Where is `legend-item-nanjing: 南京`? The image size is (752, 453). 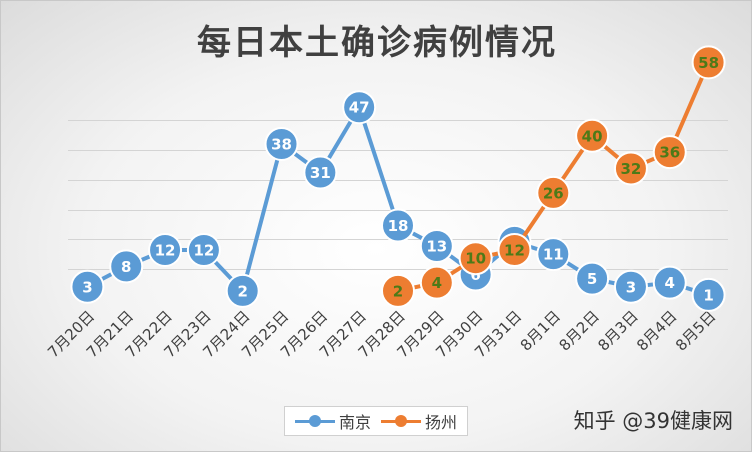 legend-item-nanjing: 南京 is located at coordinates (332, 421).